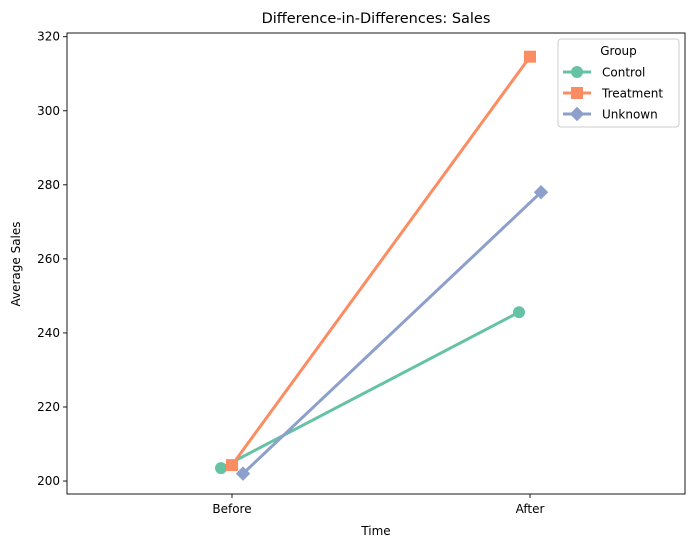 The width and height of the screenshot is (695, 547). I want to click on y-tick-label: 280, so click(48, 185).